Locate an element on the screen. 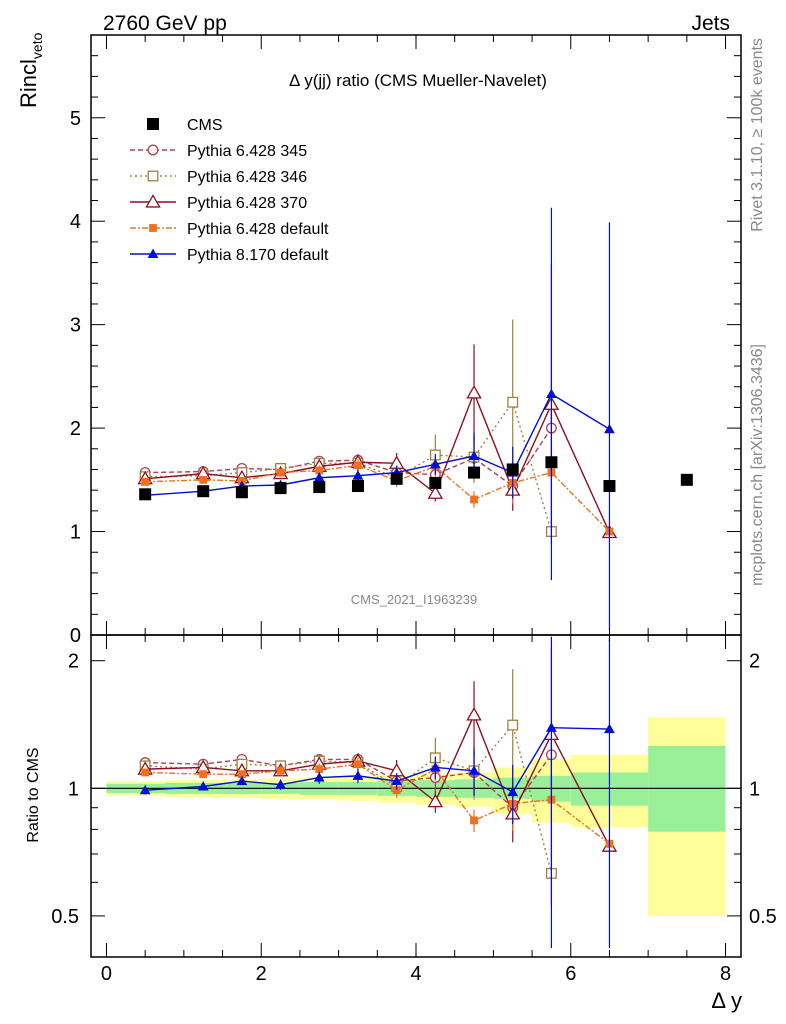 This screenshot has width=786, height=1024. legend-item: Pythia 6.428 345 is located at coordinates (218, 151).